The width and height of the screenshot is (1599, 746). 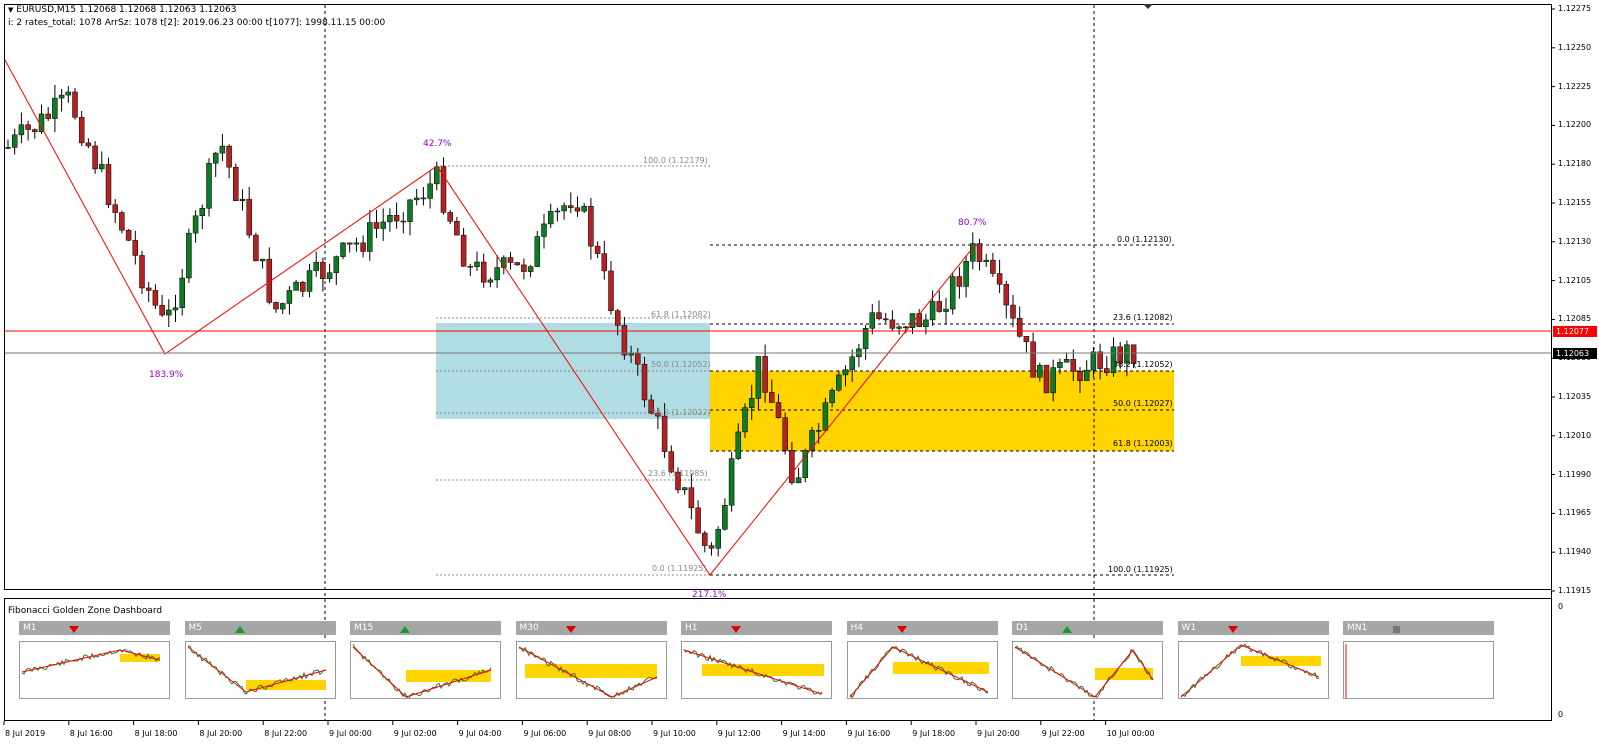 I want to click on trend-none-icon, so click(x=1396, y=631).